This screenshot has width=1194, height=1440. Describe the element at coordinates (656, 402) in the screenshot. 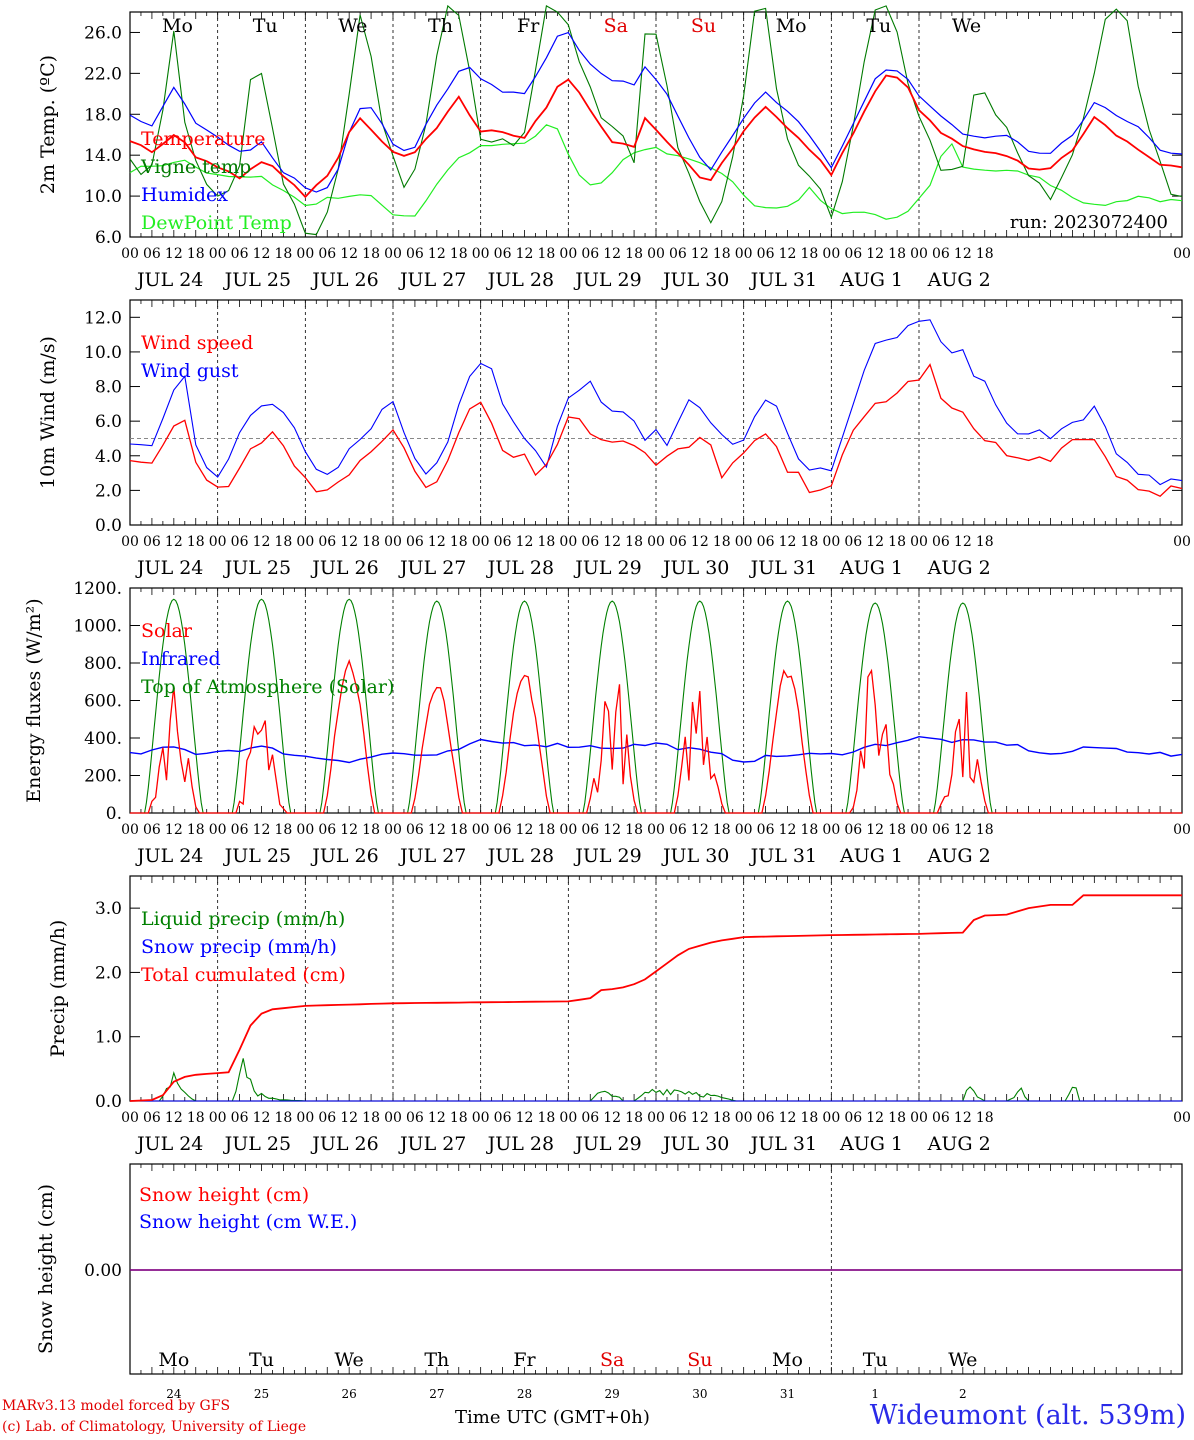

I see `wind-gust-line` at that location.